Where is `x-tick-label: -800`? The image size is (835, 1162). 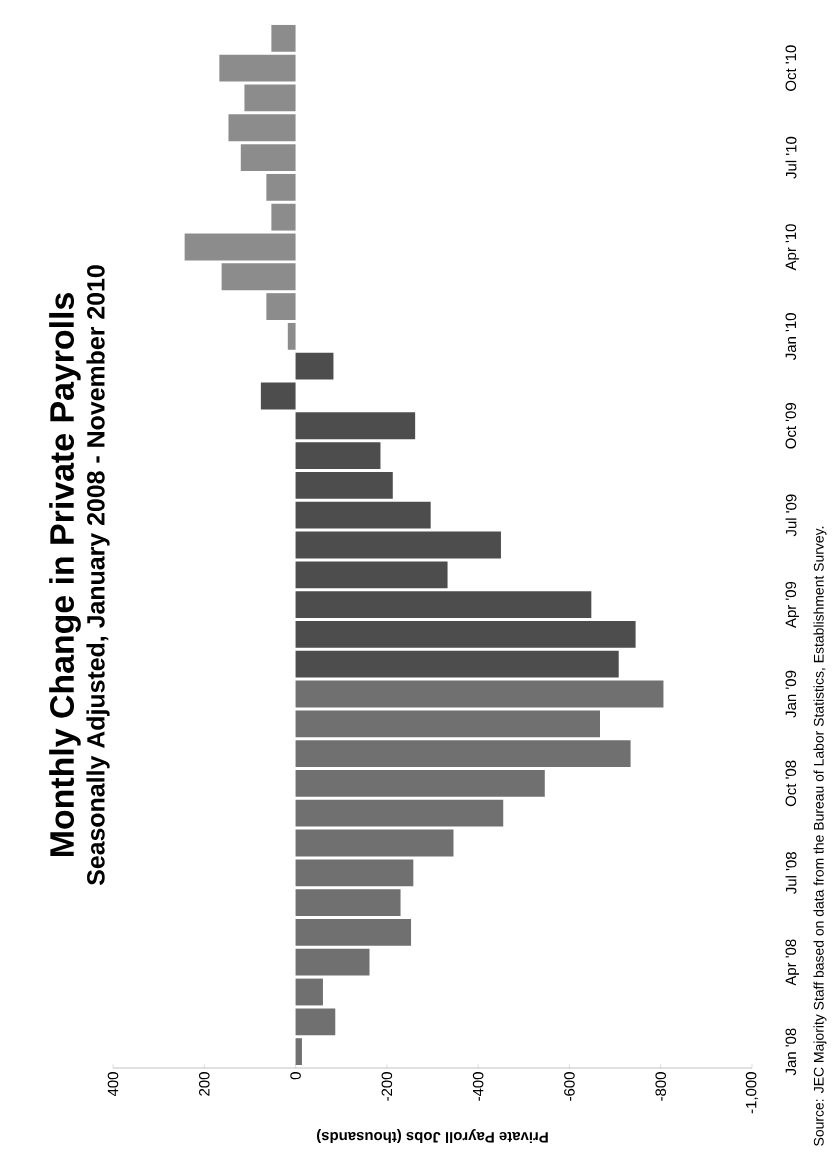 x-tick-label: -800 is located at coordinates (660, 1086).